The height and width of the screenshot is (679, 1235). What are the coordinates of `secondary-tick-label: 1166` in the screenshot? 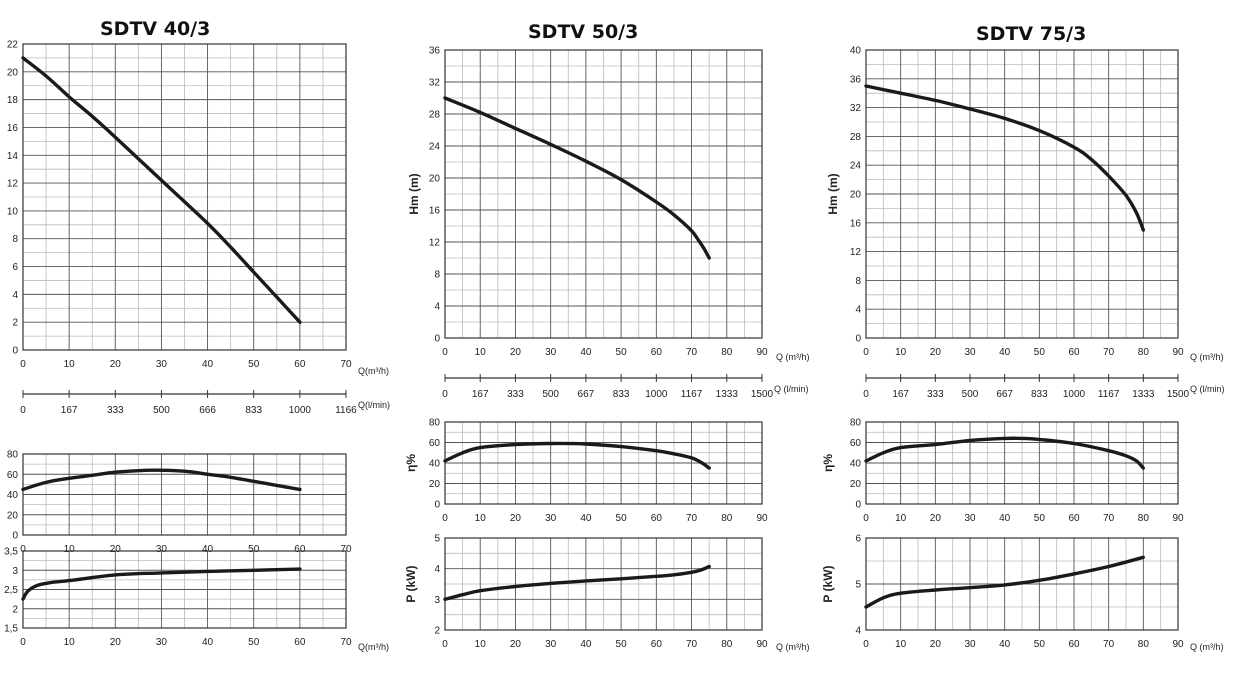 It's located at (346, 410).